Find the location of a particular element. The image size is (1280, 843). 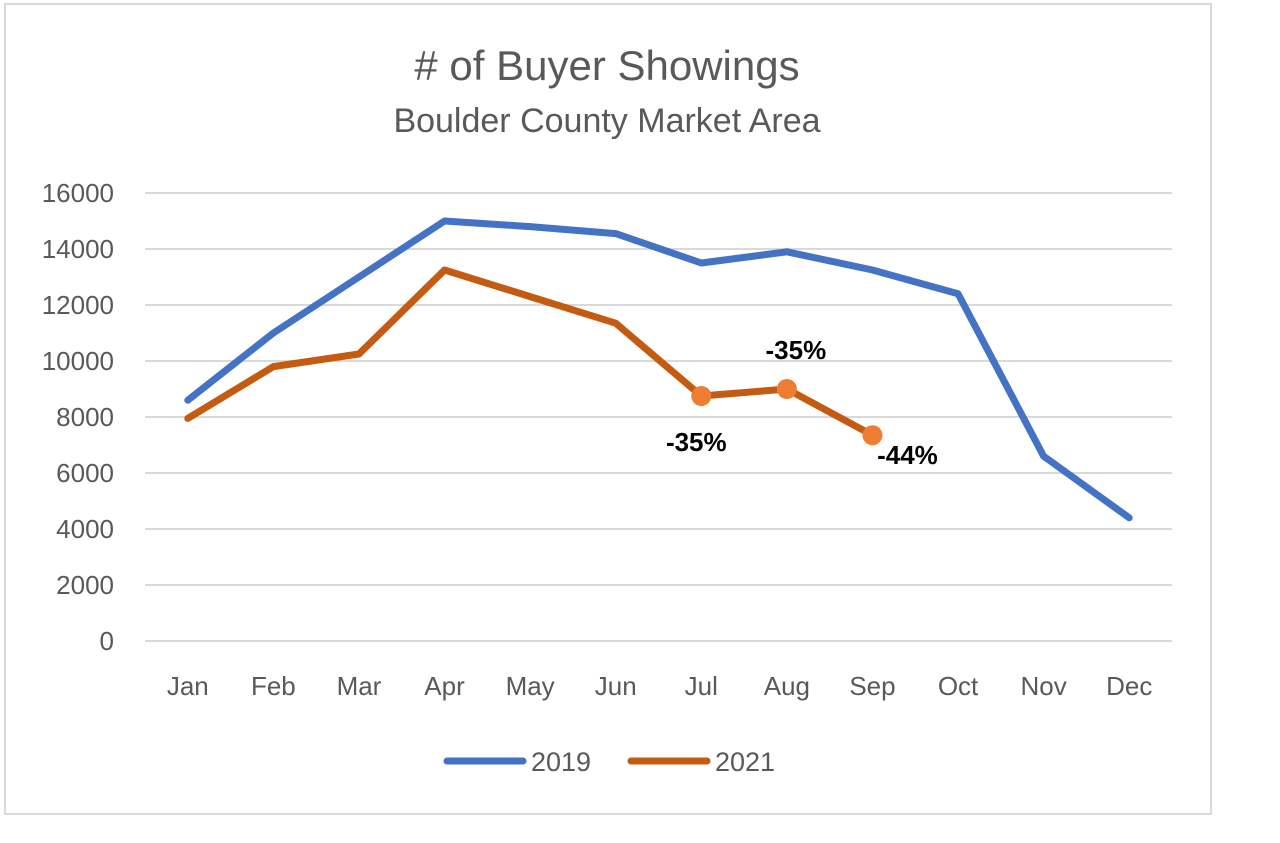

y-tick-label: 14000 is located at coordinates (78, 249).